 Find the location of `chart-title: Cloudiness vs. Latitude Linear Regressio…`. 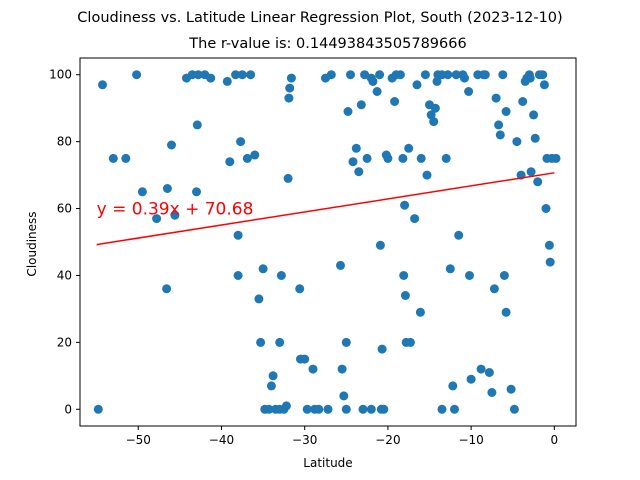

chart-title: Cloudiness vs. Latitude Linear Regressio… is located at coordinates (319, 18).